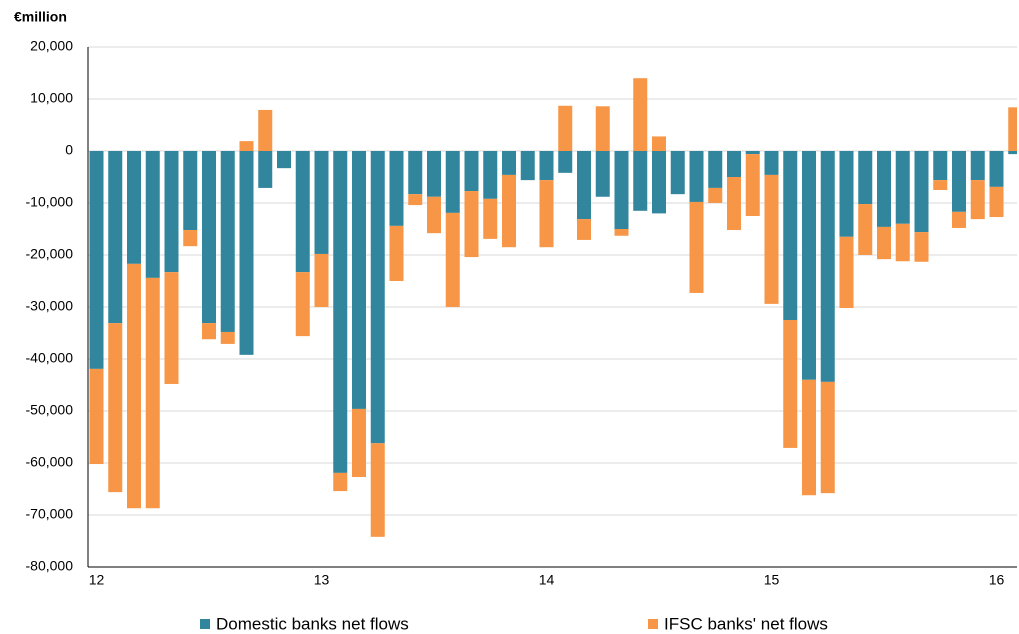 The height and width of the screenshot is (634, 1019). What do you see at coordinates (746, 623) in the screenshot?
I see `legend-label: IFSC banks' net flows` at bounding box center [746, 623].